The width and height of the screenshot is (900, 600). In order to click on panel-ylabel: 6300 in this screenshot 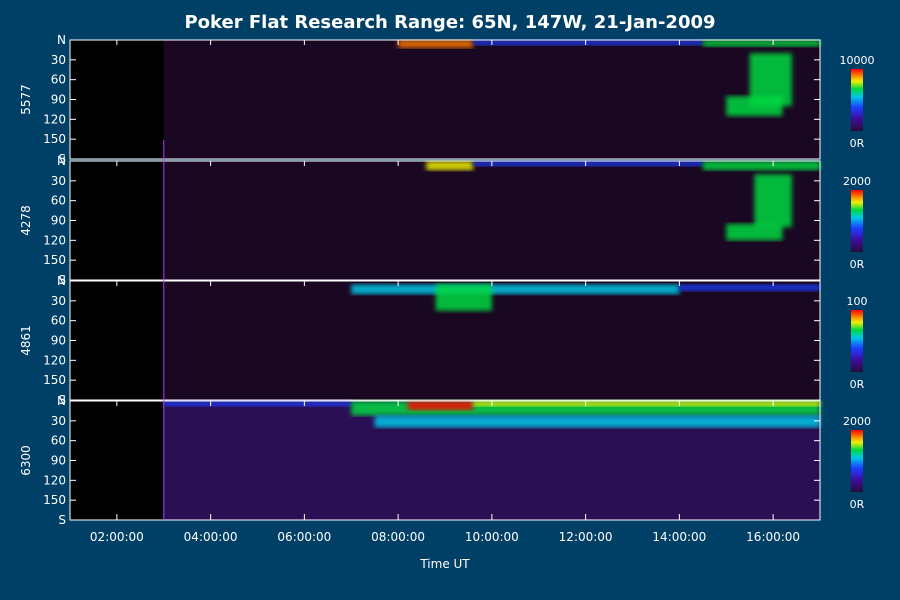, I will do `click(26, 460)`.